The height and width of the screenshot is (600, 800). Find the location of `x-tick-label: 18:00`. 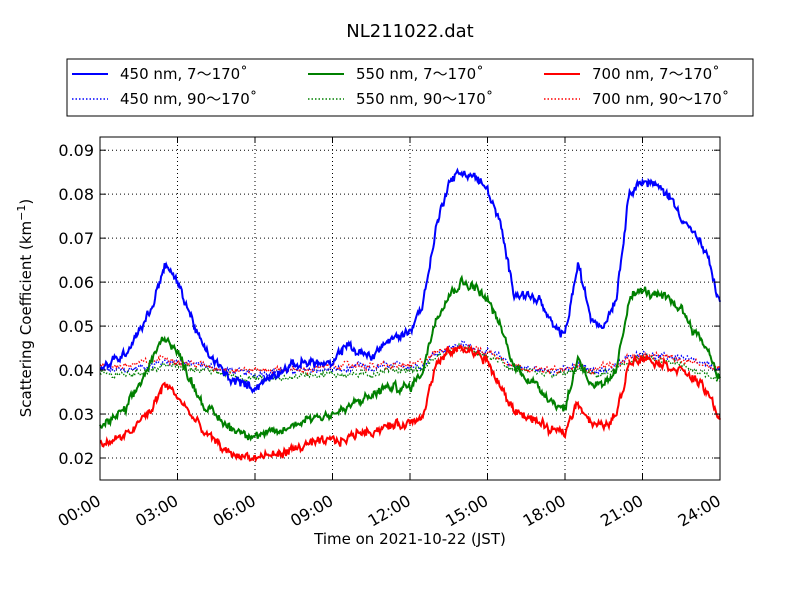

x-tick-label: 18:00 is located at coordinates (544, 511).